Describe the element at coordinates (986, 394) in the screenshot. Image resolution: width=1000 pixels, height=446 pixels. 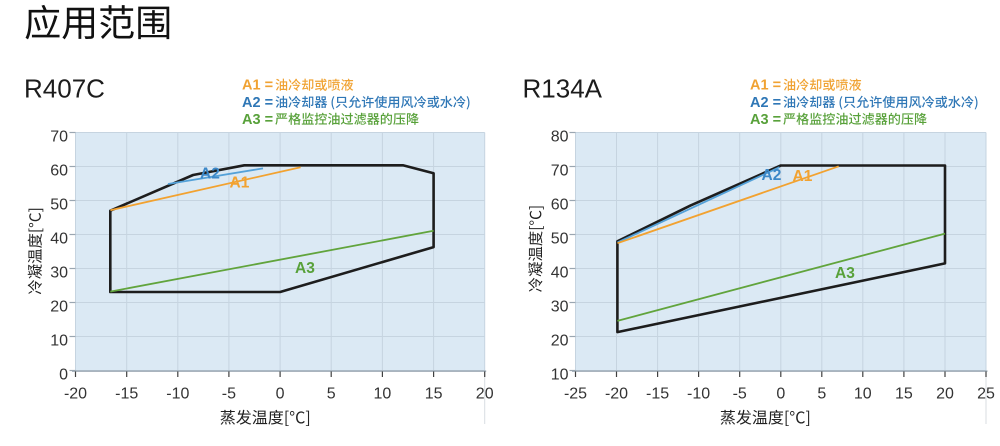
I see `svg-text: 25` at that location.